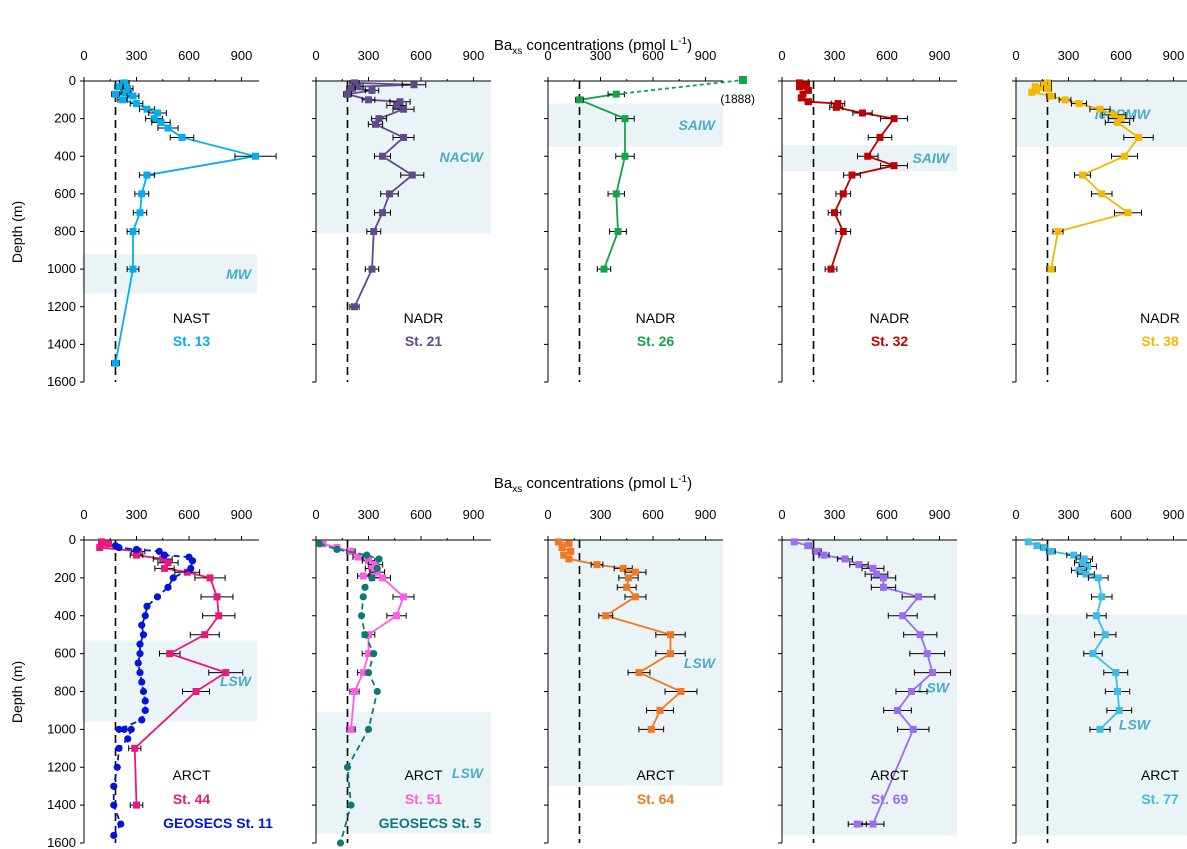 Image resolution: width=1187 pixels, height=849 pixels. I want to click on panel-1-4: 0 300 600 900 LSW ARCT St. 77, so click(1099, 675).